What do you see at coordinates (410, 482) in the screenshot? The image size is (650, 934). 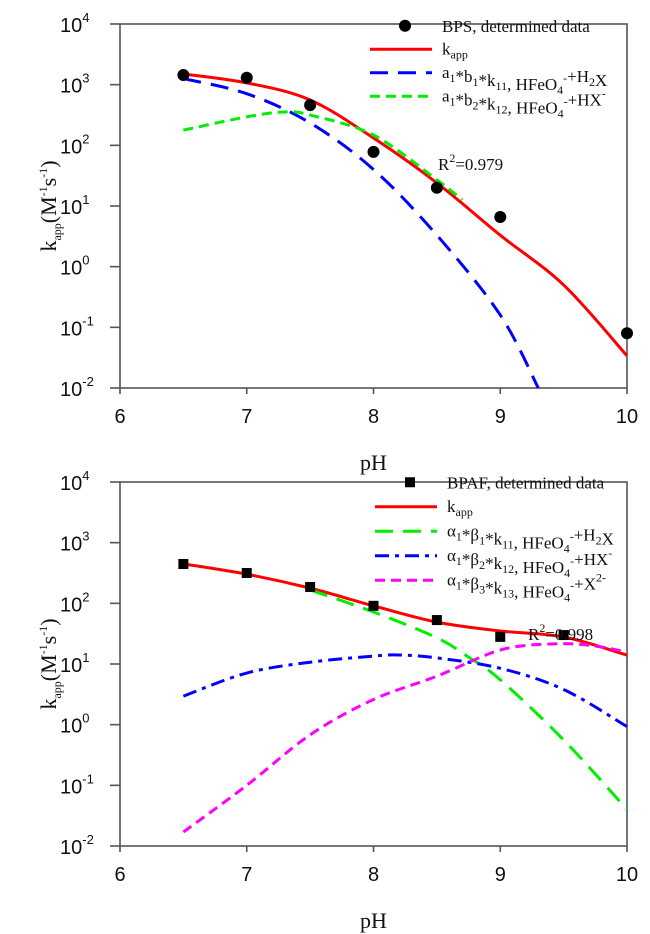 I see `legend-marker` at bounding box center [410, 482].